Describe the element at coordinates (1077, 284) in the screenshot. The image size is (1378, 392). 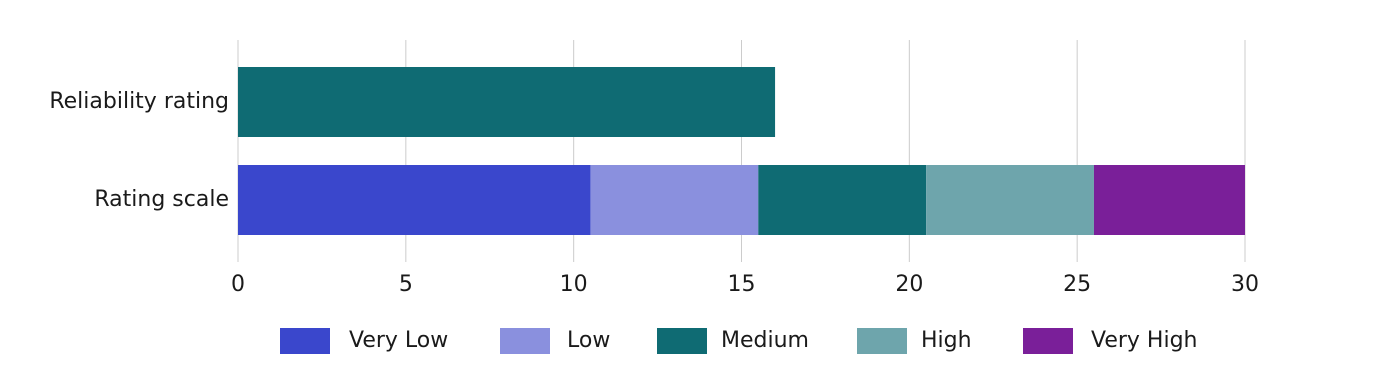
I see `x-tick-label: 25` at that location.